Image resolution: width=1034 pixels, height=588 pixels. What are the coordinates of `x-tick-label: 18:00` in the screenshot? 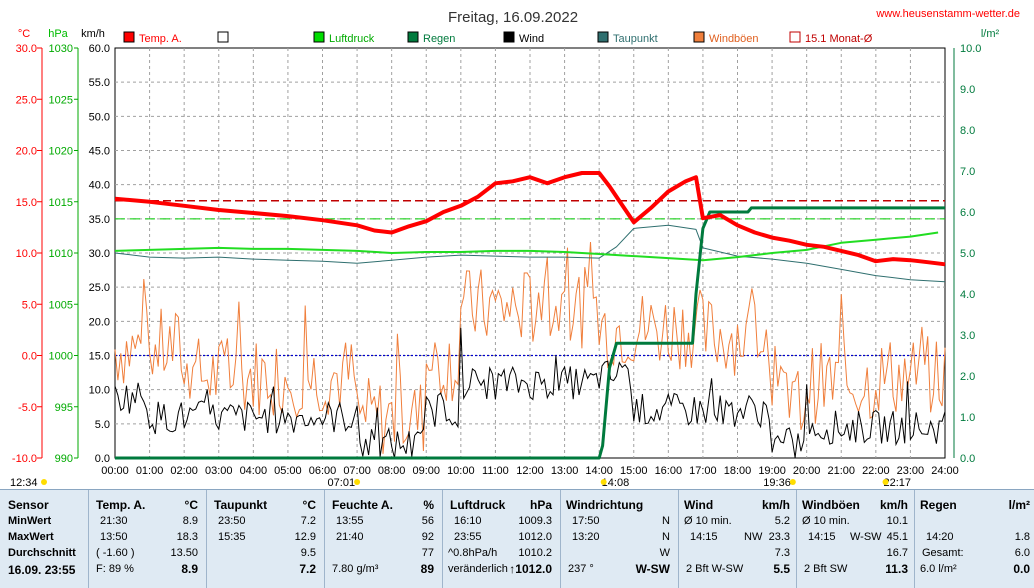 It's located at (738, 471).